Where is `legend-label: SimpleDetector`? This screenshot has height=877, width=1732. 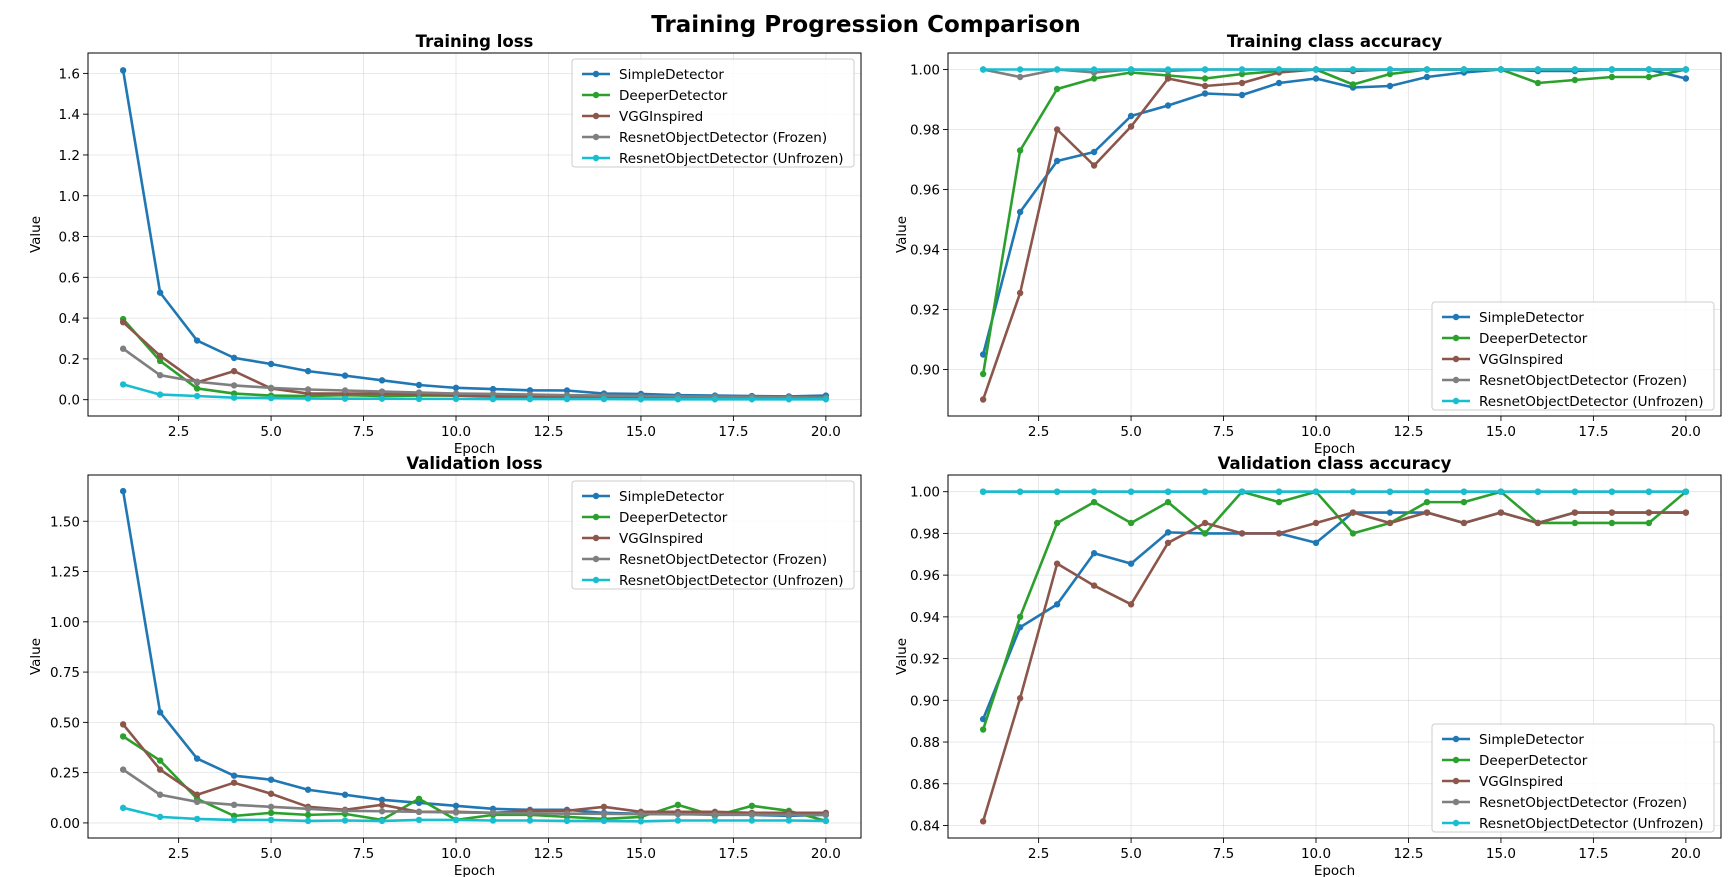
legend-label: SimpleDetector is located at coordinates (1531, 318).